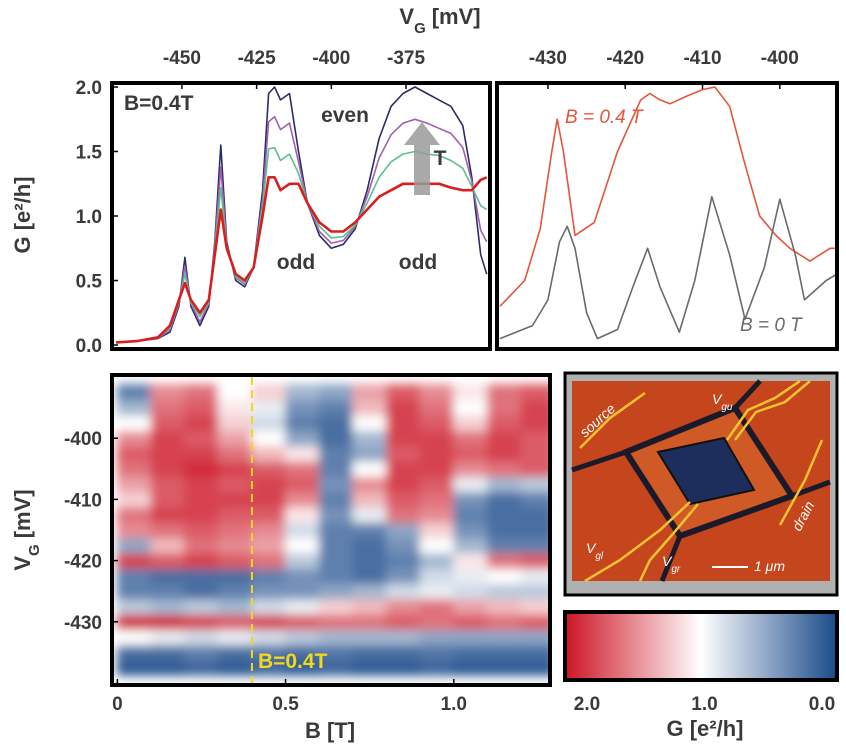 The width and height of the screenshot is (846, 748). What do you see at coordinates (604, 117) in the screenshot?
I see `series-label: B = 0.4 T` at bounding box center [604, 117].